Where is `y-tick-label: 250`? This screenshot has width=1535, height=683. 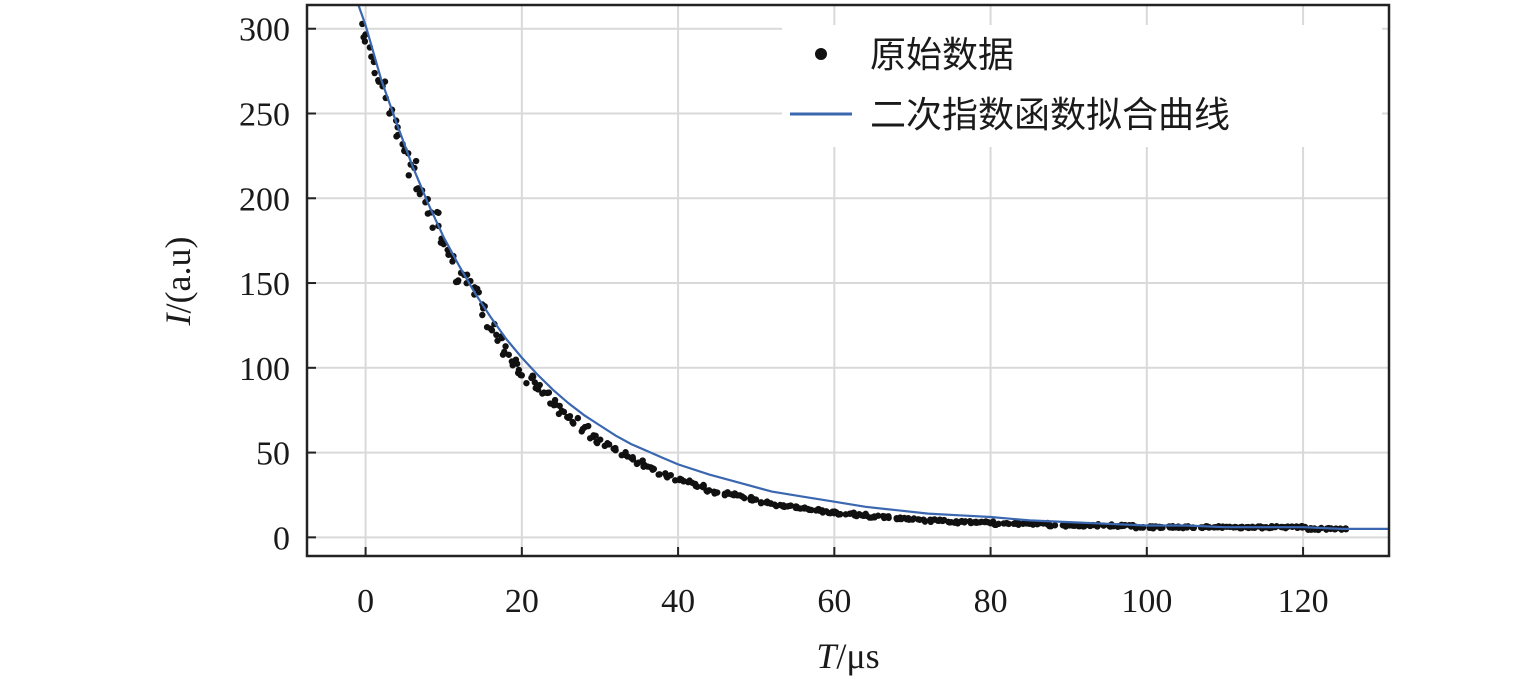
y-tick-label: 250 is located at coordinates (264, 115).